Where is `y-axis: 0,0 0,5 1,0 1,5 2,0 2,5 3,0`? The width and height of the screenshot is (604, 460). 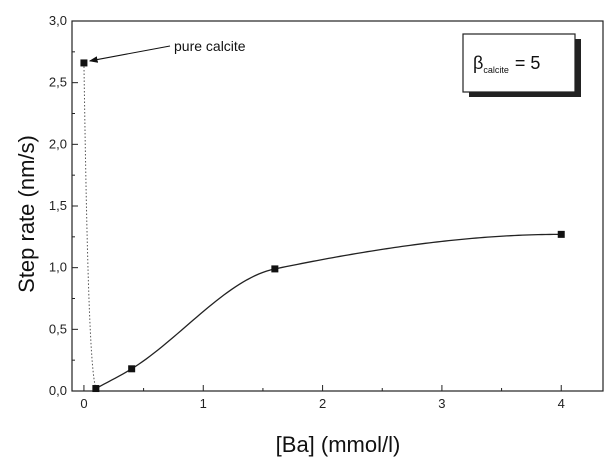
y-axis: 0,0 0,5 1,0 1,5 2,0 2,5 3,0 is located at coordinates (63, 205).